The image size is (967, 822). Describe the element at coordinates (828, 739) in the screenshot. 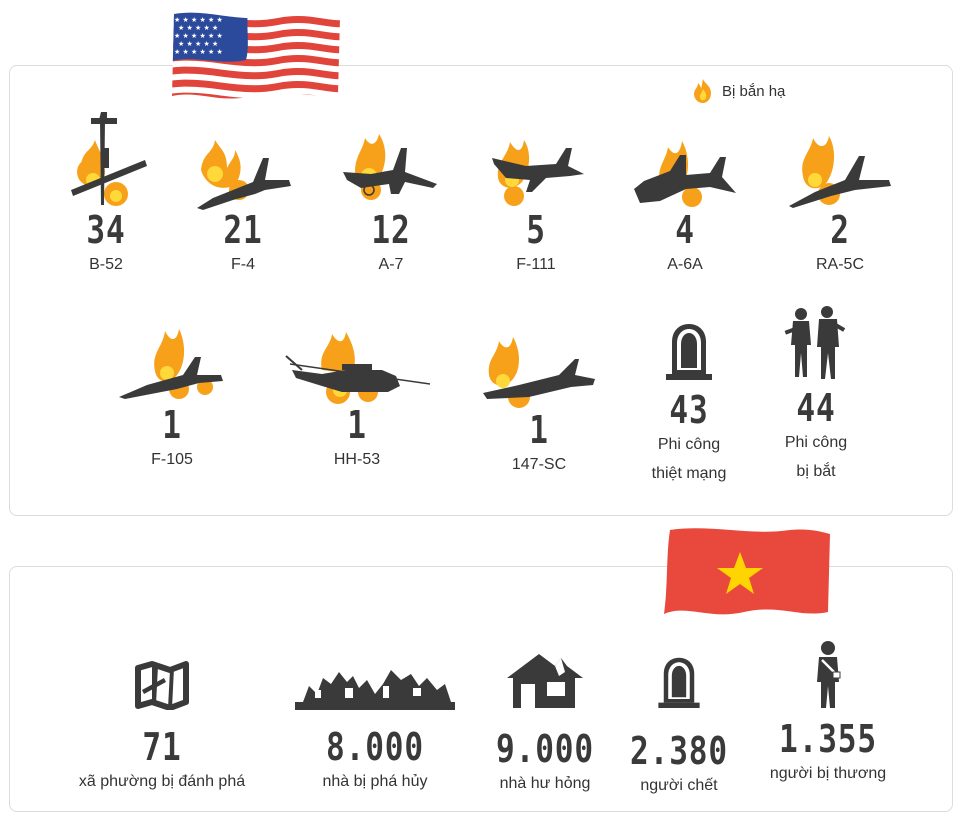

I see `people-injured-count: 1.355` at that location.